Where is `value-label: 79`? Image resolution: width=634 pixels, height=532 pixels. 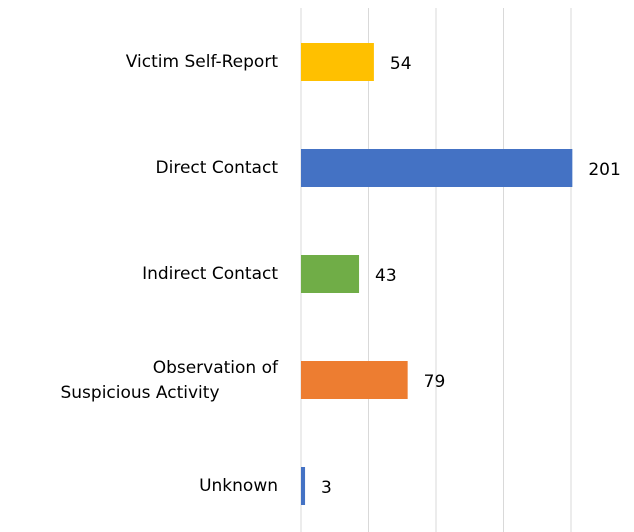
value-label: 79 is located at coordinates (435, 382).